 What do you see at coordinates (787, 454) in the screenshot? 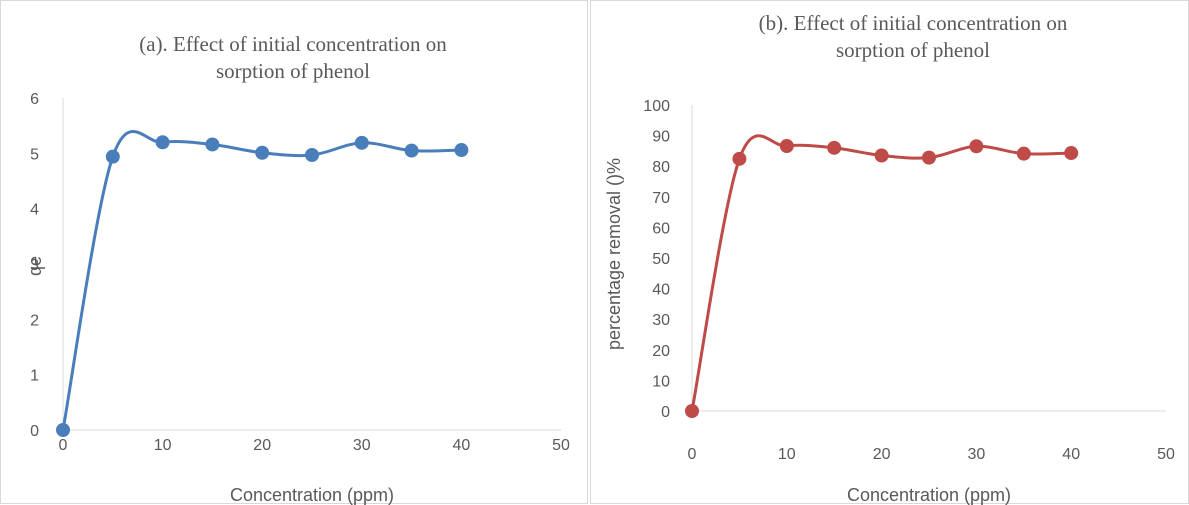
I see `chart-b-x-tick-label: 10` at bounding box center [787, 454].